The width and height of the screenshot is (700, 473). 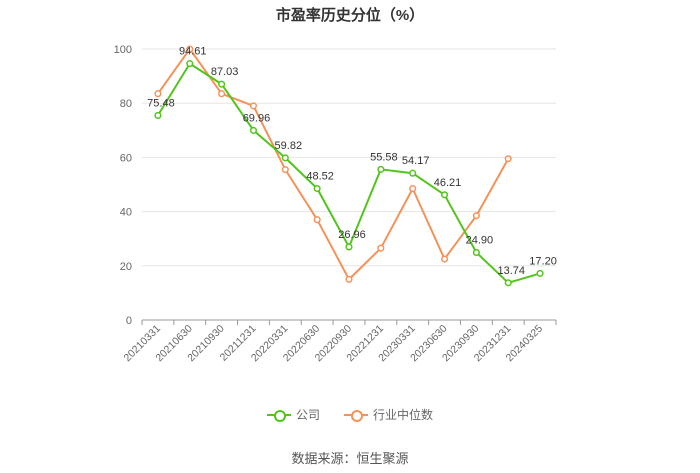 What do you see at coordinates (161, 103) in the screenshot?
I see `data-label-0: 75.48` at bounding box center [161, 103].